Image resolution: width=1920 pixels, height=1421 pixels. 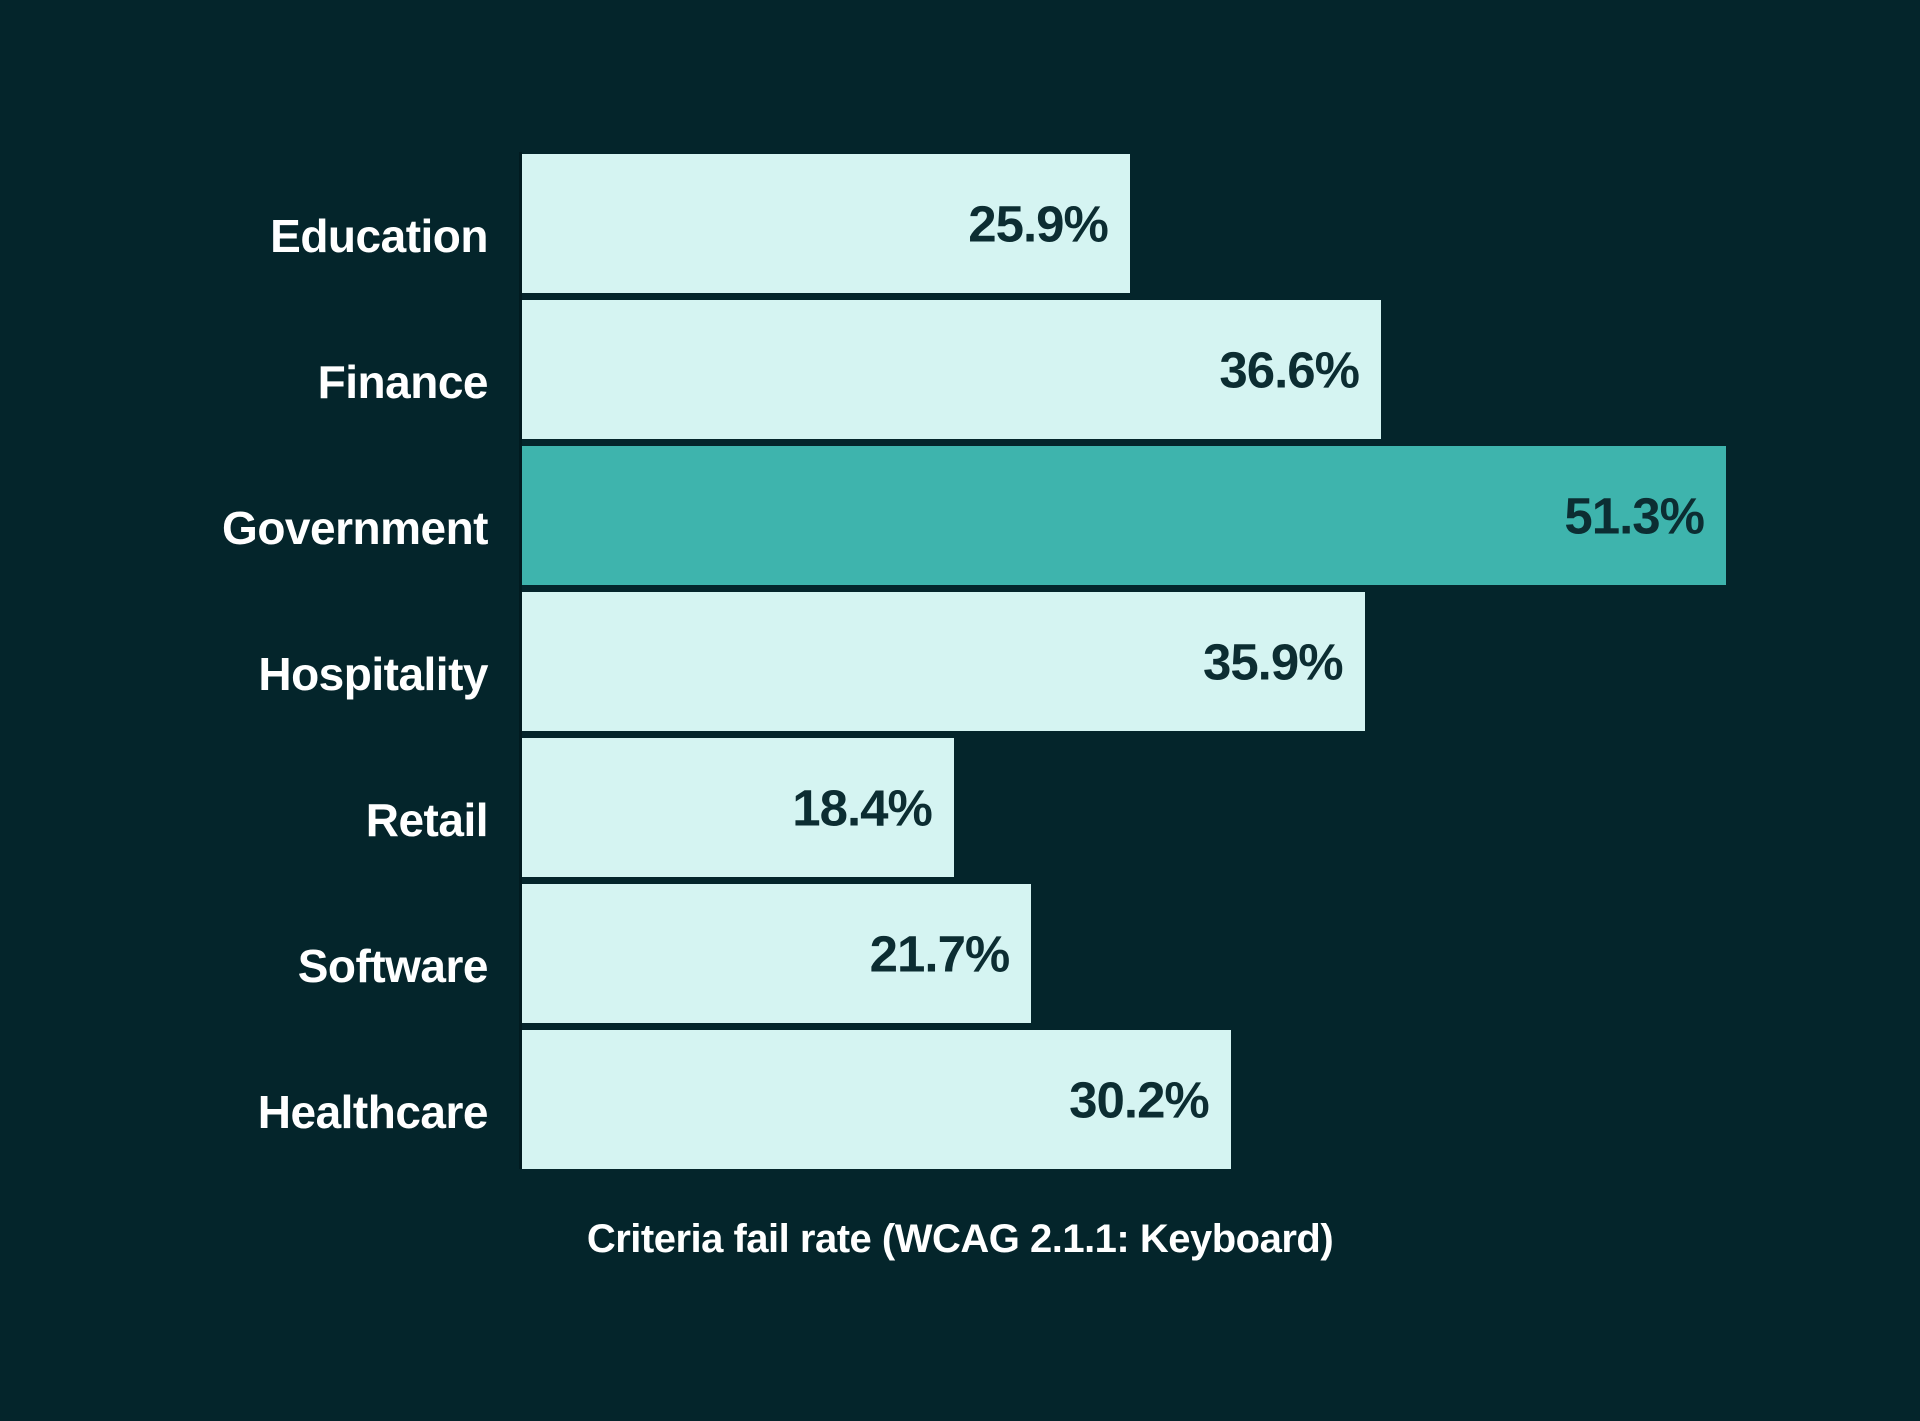 I want to click on bar-area: 35.9%, so click(x=1124, y=661).